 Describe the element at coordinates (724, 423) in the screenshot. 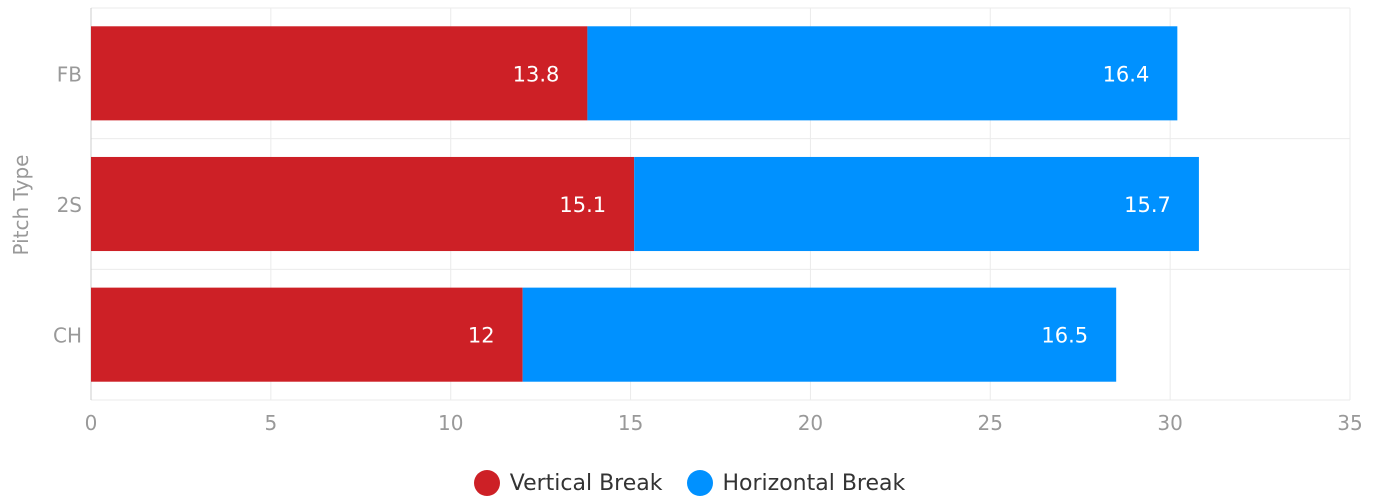

I see `x-axis-ticks: 0 5 10 15 20 25 30 35` at that location.